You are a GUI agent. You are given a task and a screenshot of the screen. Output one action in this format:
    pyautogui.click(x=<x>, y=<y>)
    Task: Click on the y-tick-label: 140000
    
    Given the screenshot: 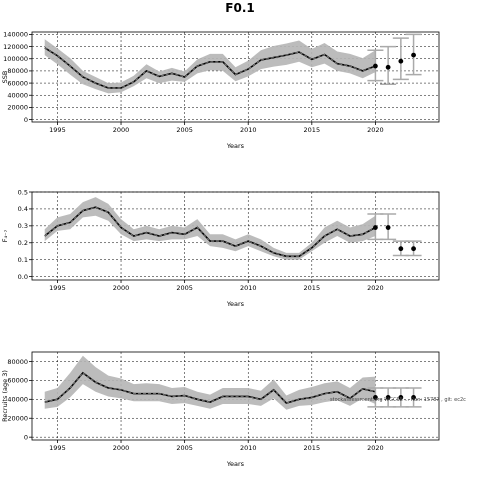 What is the action you would take?
    pyautogui.click(x=15, y=35)
    